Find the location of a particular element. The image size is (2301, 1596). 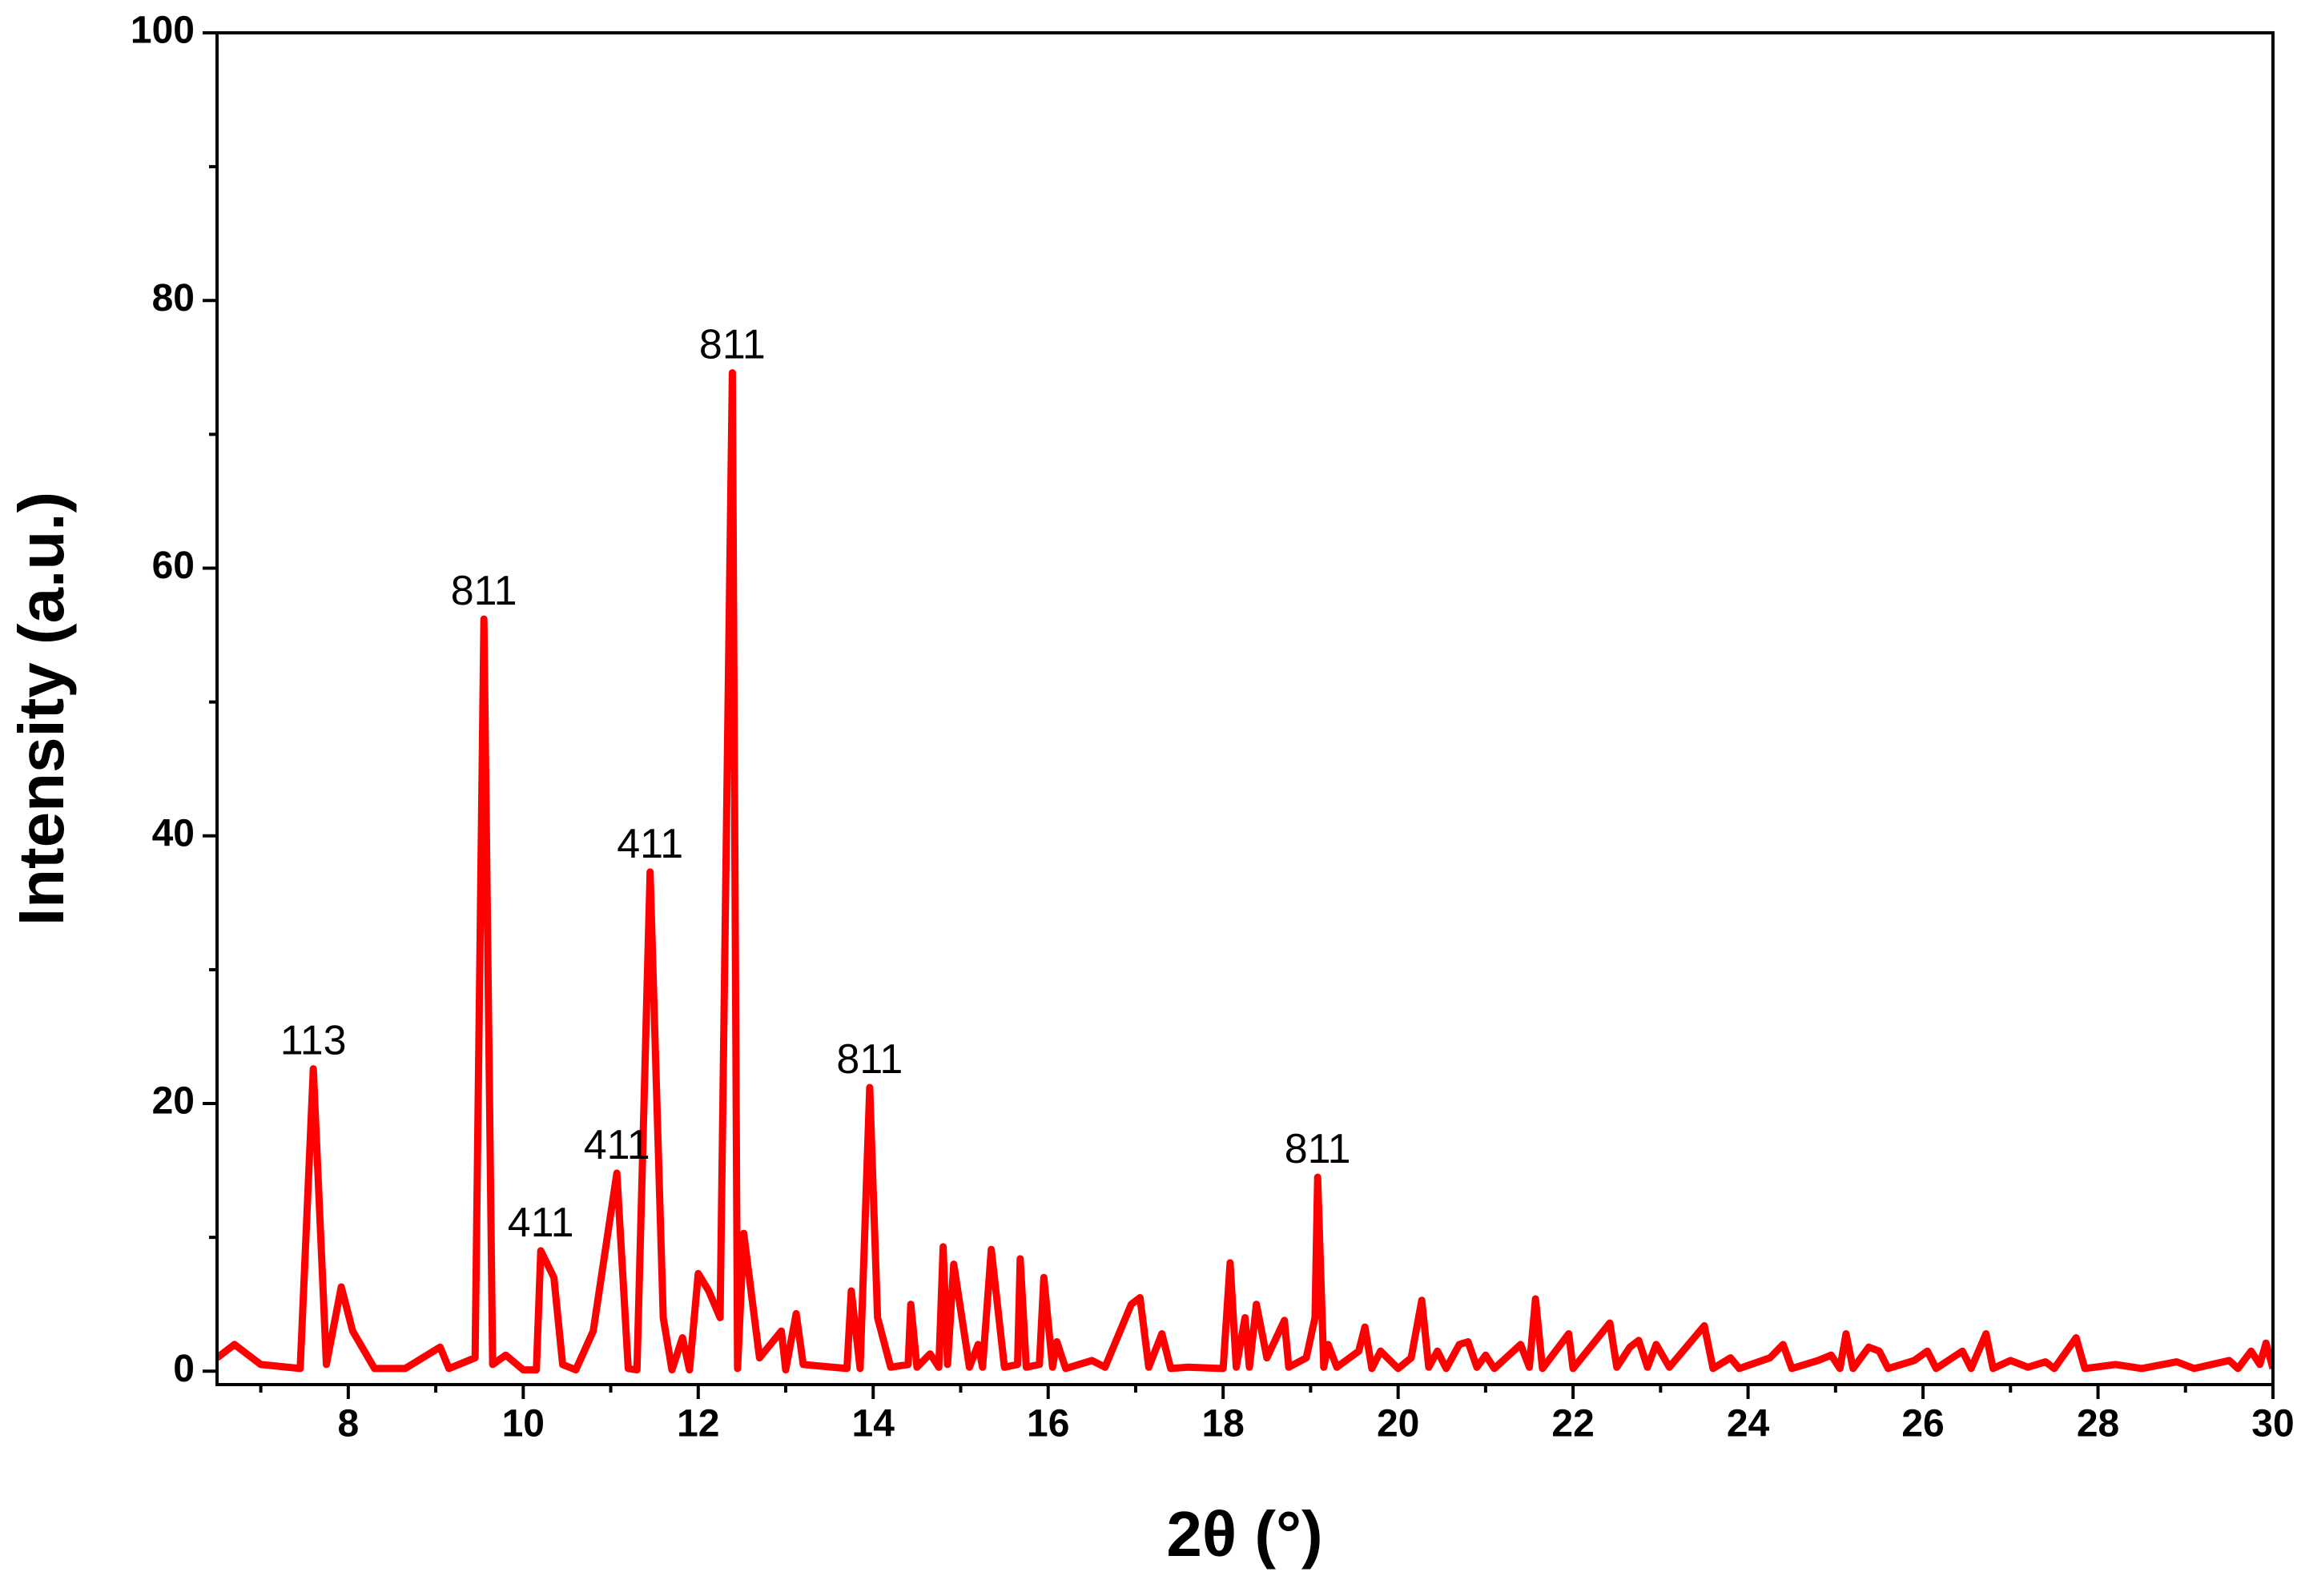

x-tick-label: 18 is located at coordinates (1222, 1424).